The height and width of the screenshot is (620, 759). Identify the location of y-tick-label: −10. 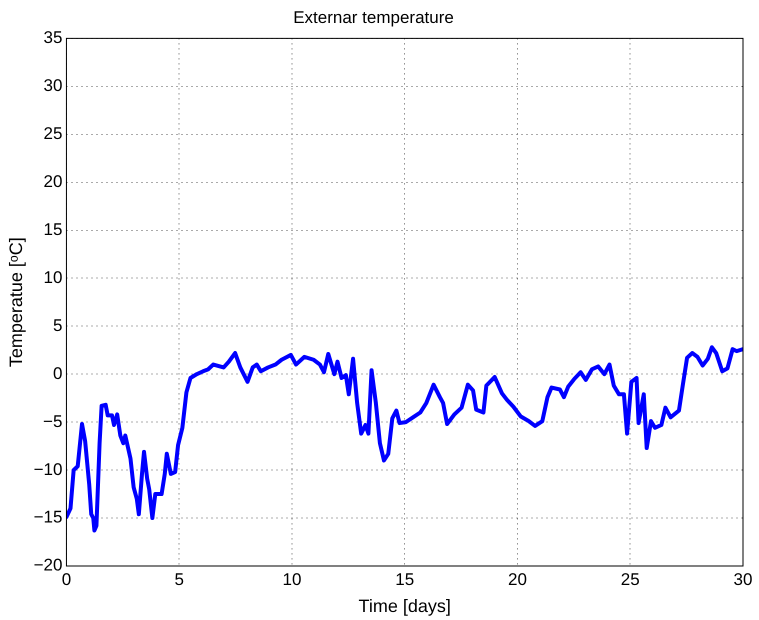
(48, 469).